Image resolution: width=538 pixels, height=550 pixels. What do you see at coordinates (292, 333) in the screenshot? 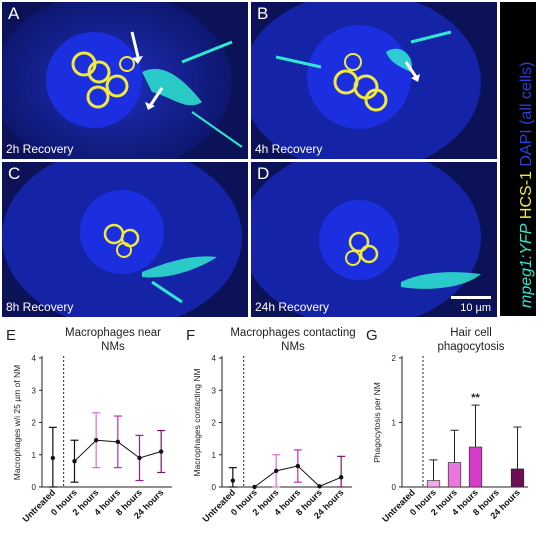
I see `chart-title: Macrophages contacting` at bounding box center [292, 333].